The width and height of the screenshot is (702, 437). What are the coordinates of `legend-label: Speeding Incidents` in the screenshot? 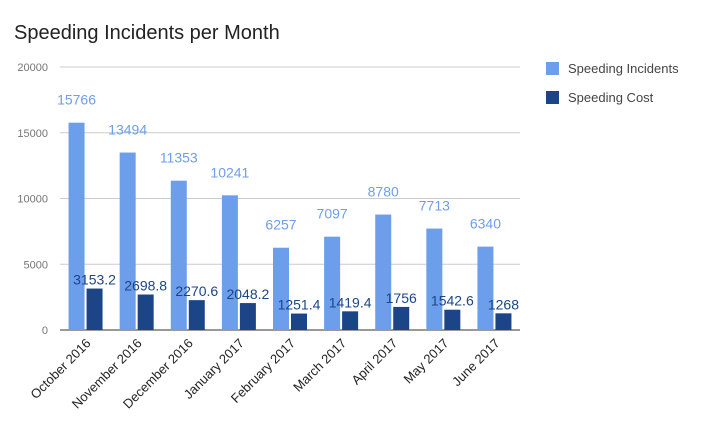 It's located at (623, 68).